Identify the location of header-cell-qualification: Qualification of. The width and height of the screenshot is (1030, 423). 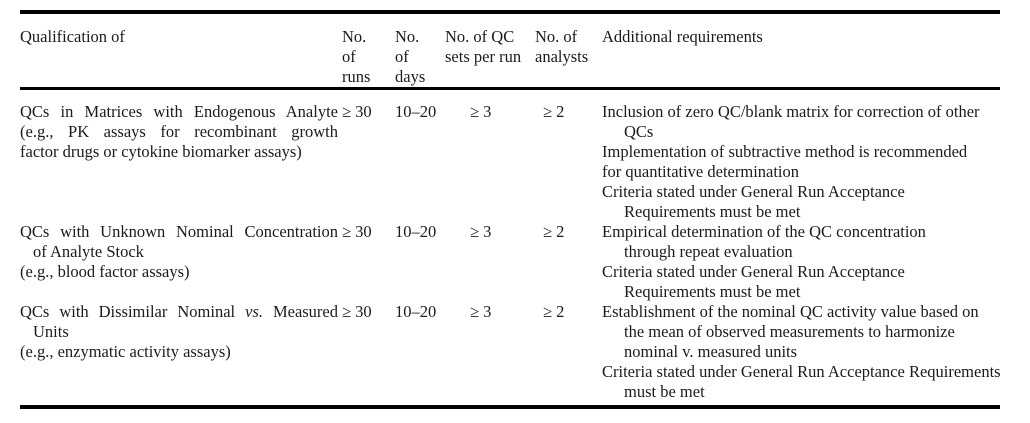
(179, 37).